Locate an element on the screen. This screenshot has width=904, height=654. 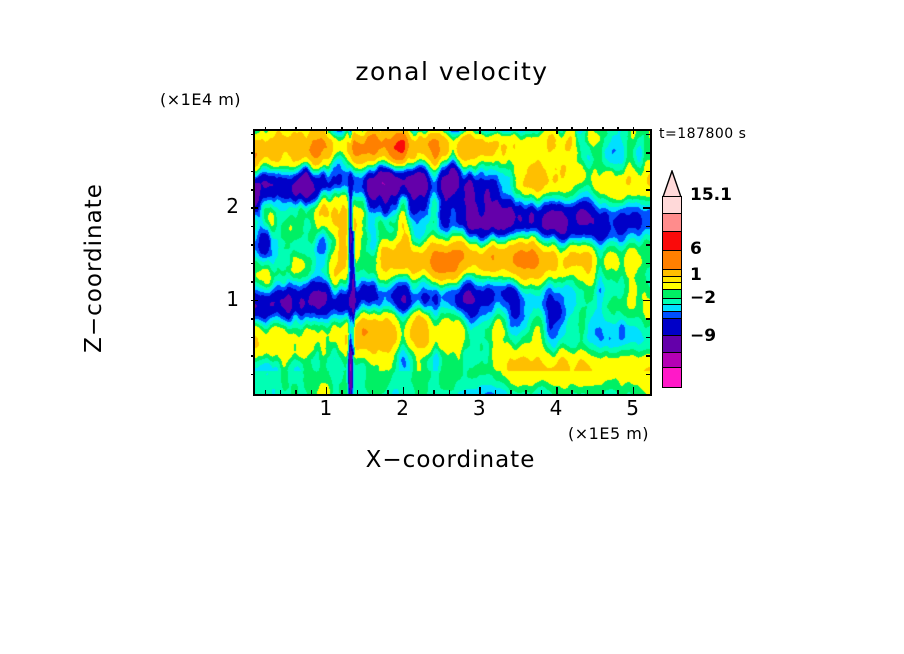
colorbar-label: −9 is located at coordinates (703, 335).